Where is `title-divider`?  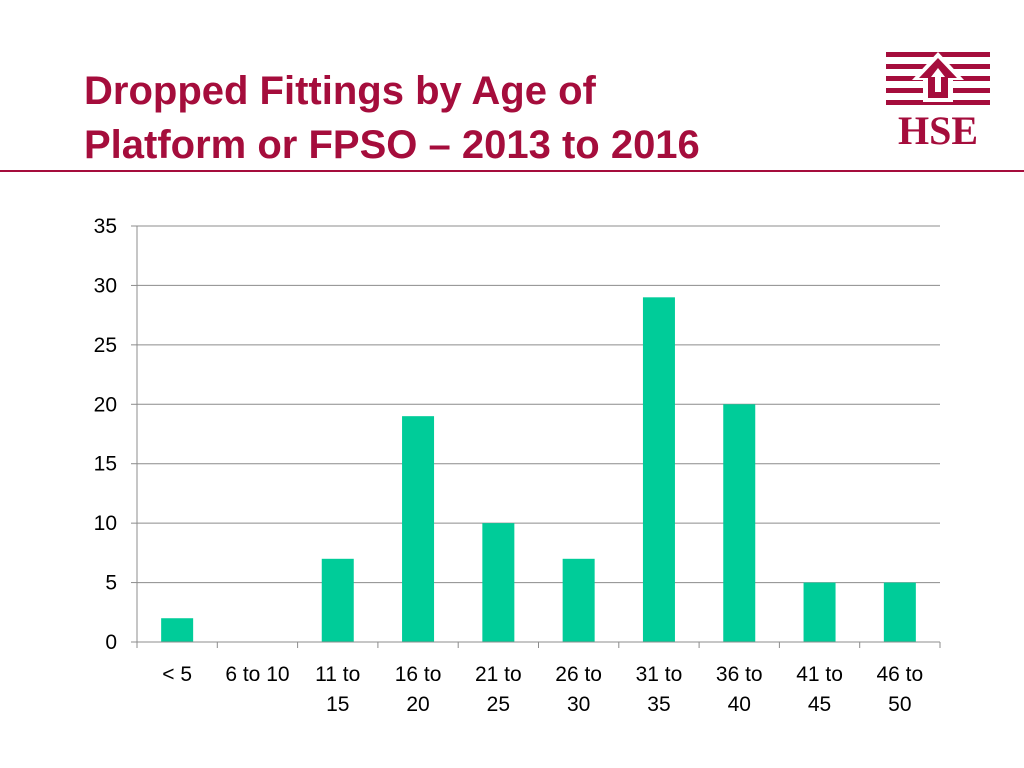 title-divider is located at coordinates (512, 171).